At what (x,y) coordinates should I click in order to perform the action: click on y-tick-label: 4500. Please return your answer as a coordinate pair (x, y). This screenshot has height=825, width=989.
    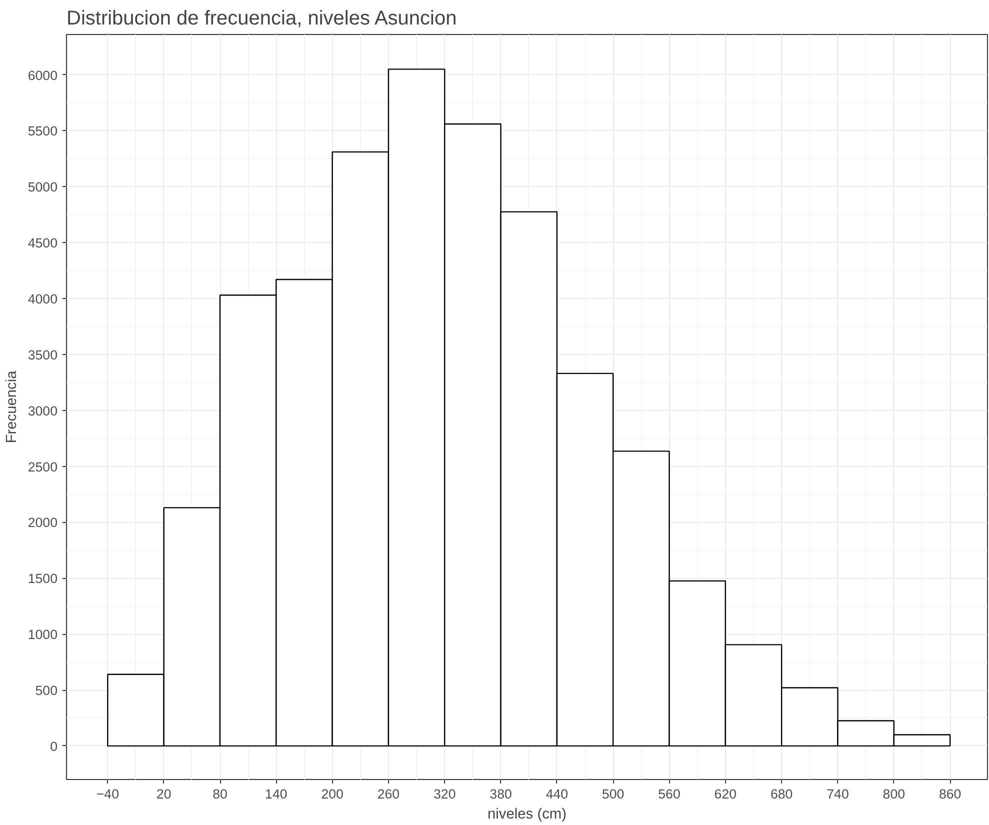
    Looking at the image, I should click on (43, 243).